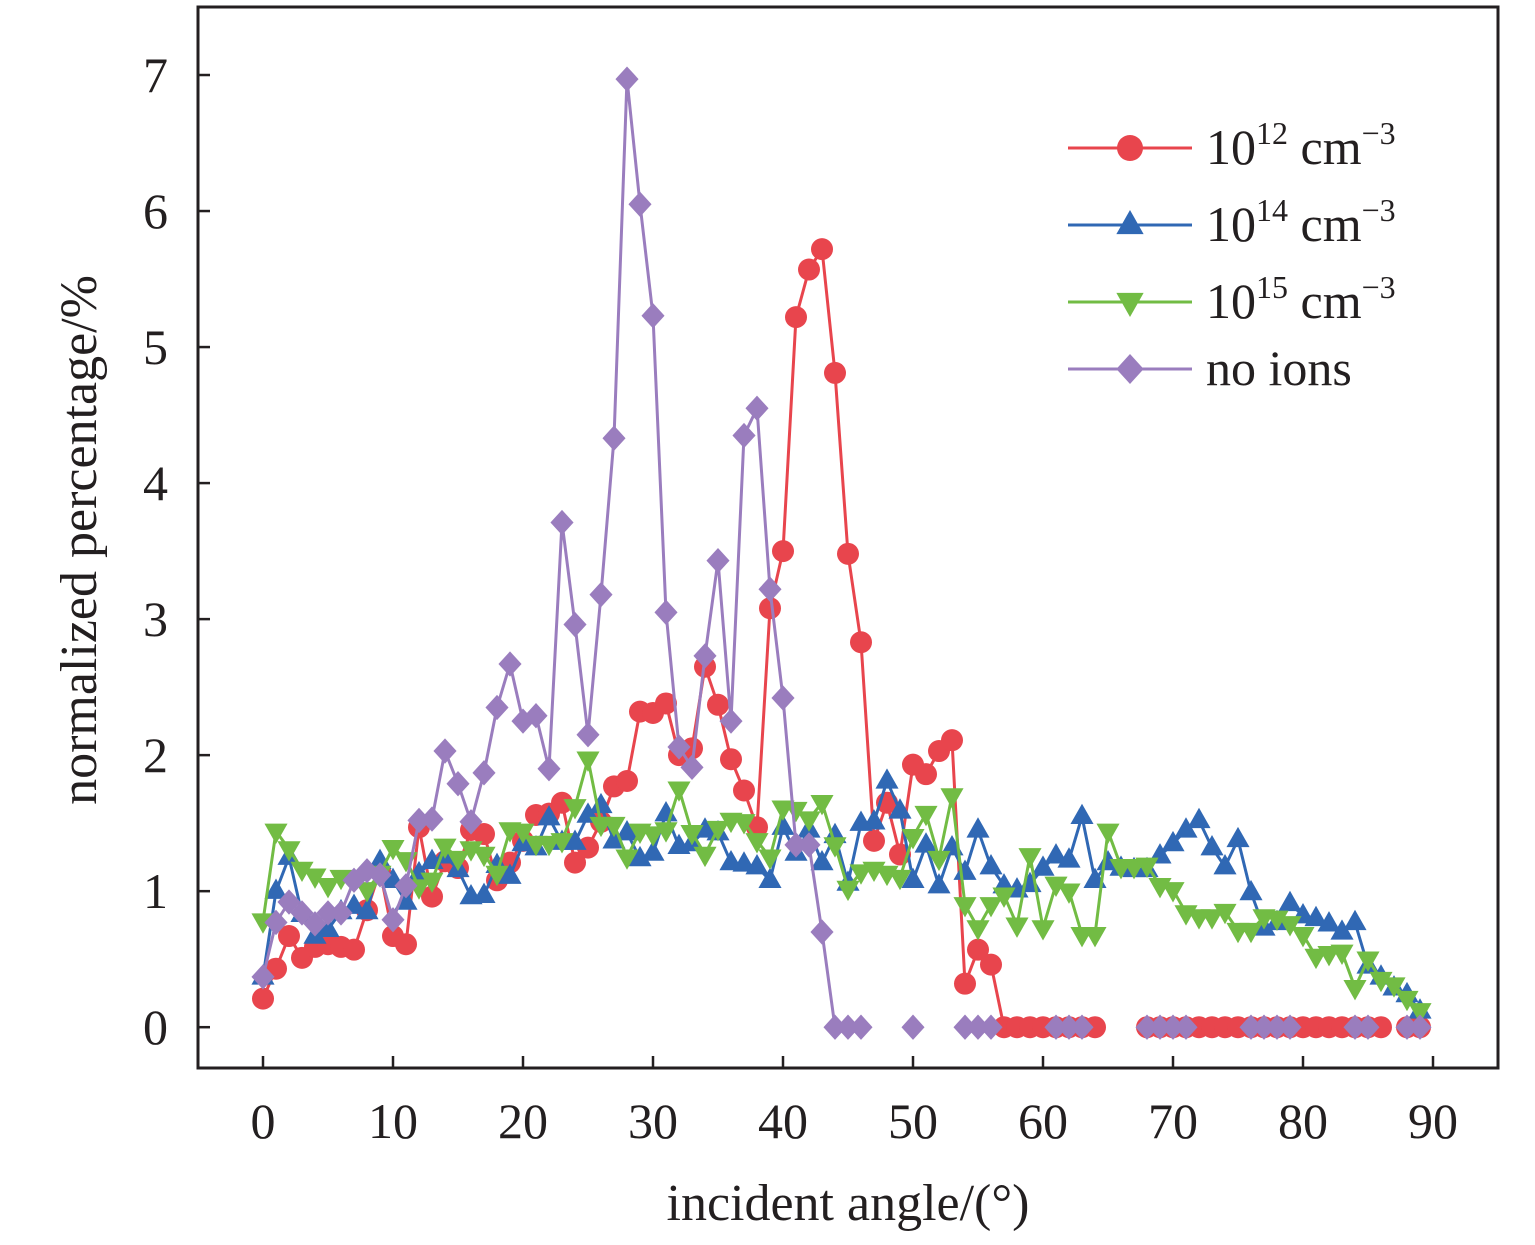  I want to click on legend: 1012 cm−3 1014 cm−3 1015 cm−3 no ions, so click(1232, 255).